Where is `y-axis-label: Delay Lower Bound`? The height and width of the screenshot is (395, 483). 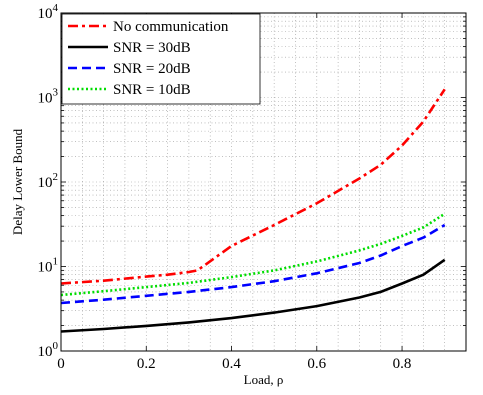 y-axis-label: Delay Lower Bound is located at coordinates (17, 181).